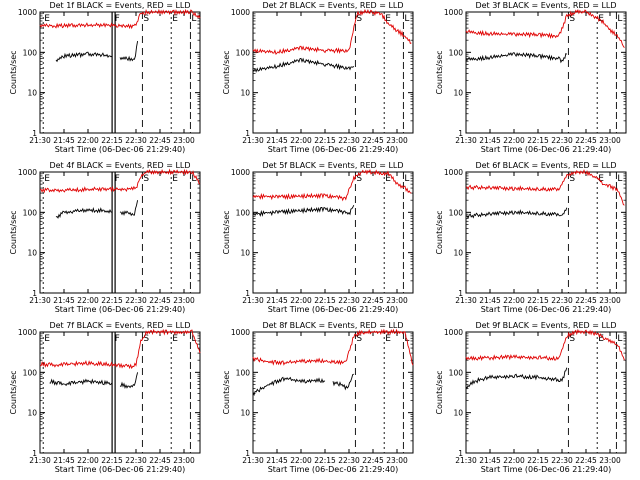  I want to click on panel-title: Det 2f BLACK = Events, RED = LLD, so click(332, 5).